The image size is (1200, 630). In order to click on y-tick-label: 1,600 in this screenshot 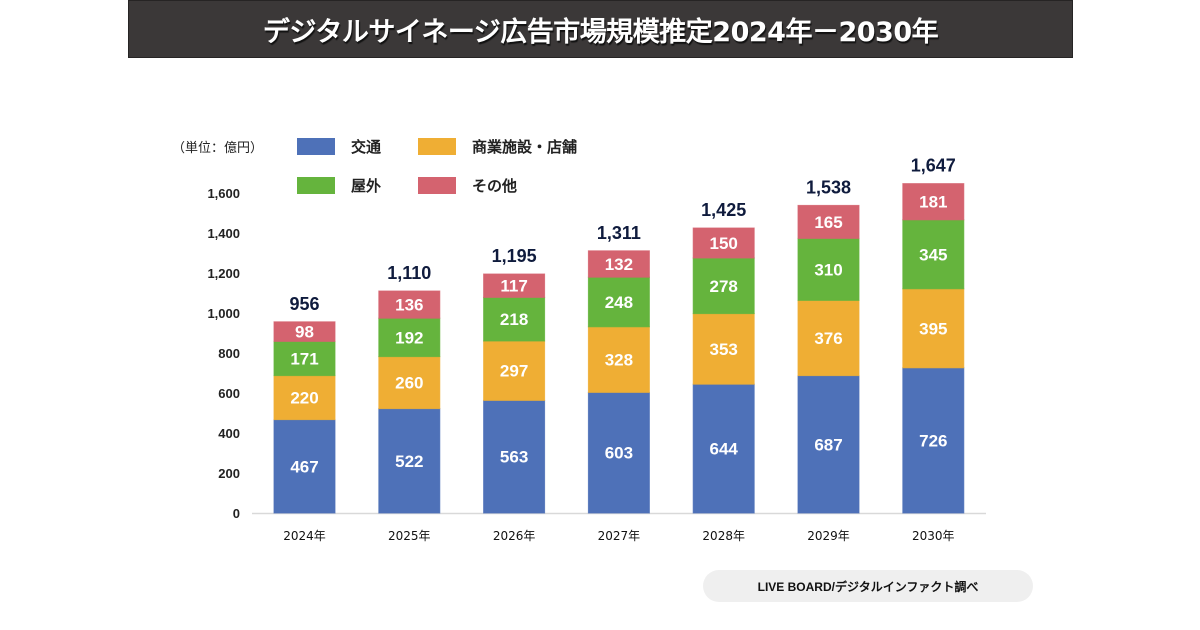, I will do `click(223, 193)`.